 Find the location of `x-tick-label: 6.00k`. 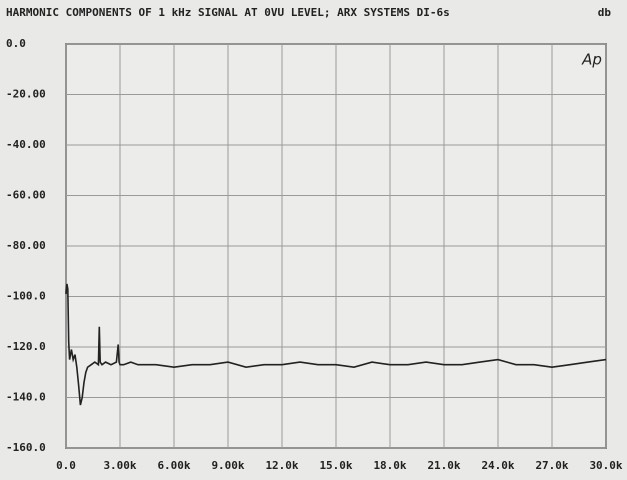

x-tick-label: 6.00k is located at coordinates (173, 465).